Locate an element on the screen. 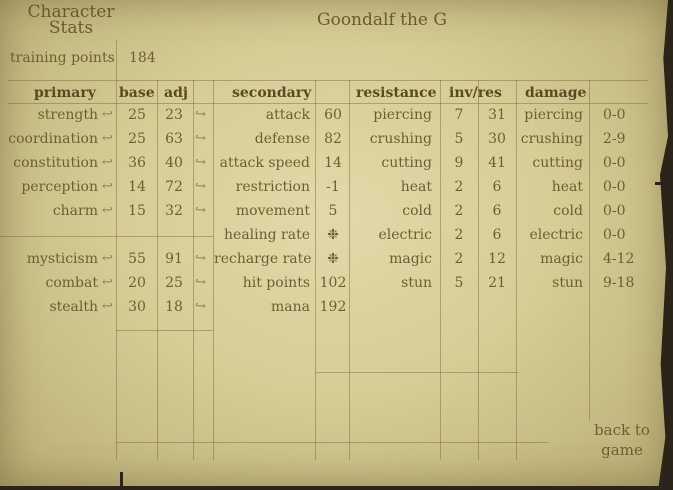  stat-name: charm is located at coordinates (75, 211).